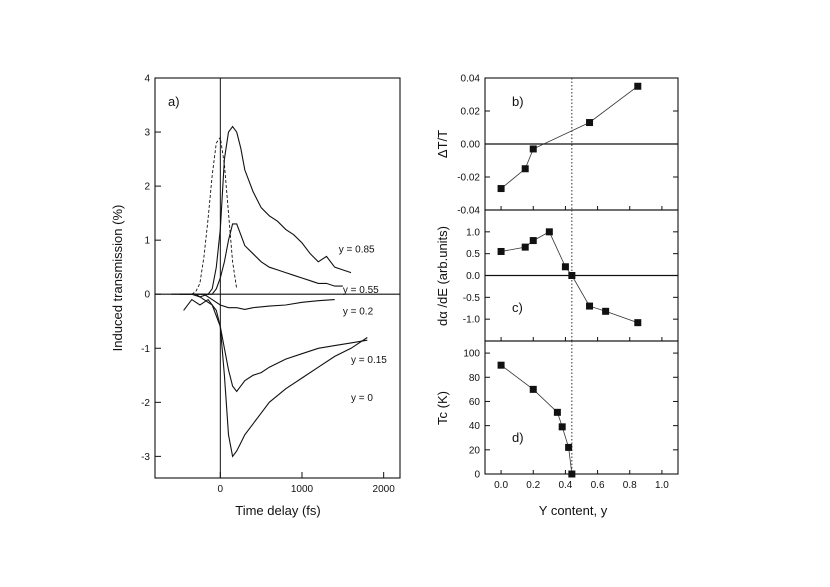 The width and height of the screenshot is (830, 587). What do you see at coordinates (581, 407) in the screenshot?
I see `panel-d-frame` at bounding box center [581, 407].